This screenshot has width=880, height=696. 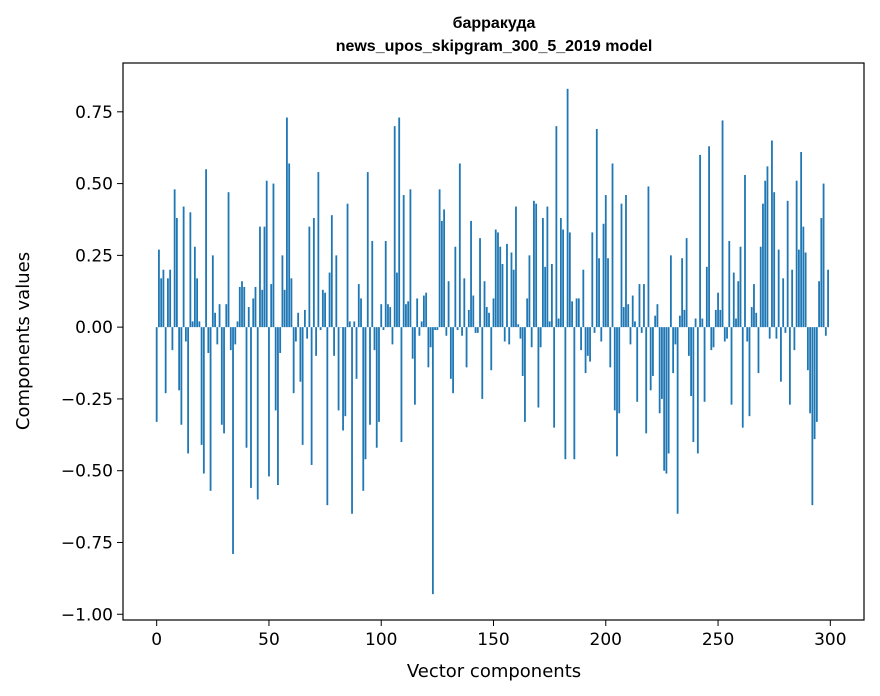 I want to click on y-tick-label: −1.00, so click(x=87, y=615).